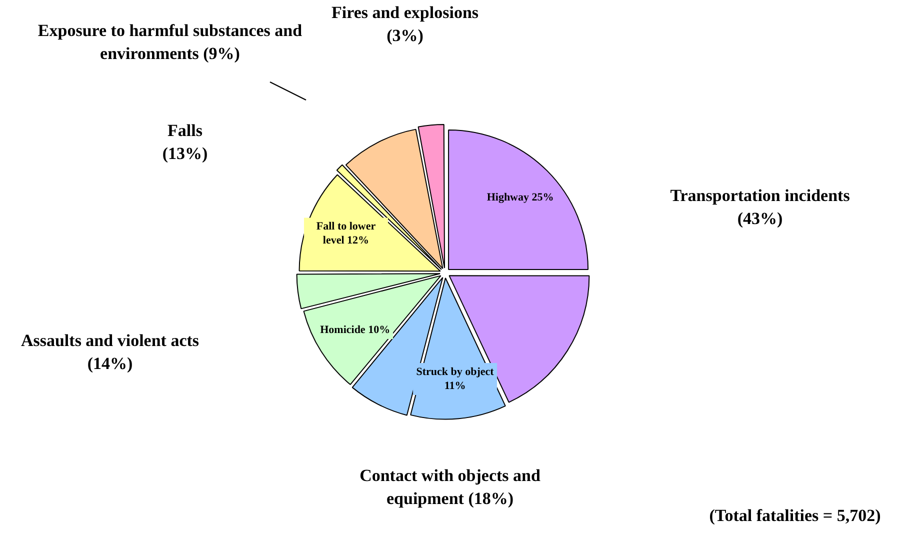 This screenshot has height=546, width=915. What do you see at coordinates (185, 142) in the screenshot?
I see `text: Falls (13%)` at bounding box center [185, 142].